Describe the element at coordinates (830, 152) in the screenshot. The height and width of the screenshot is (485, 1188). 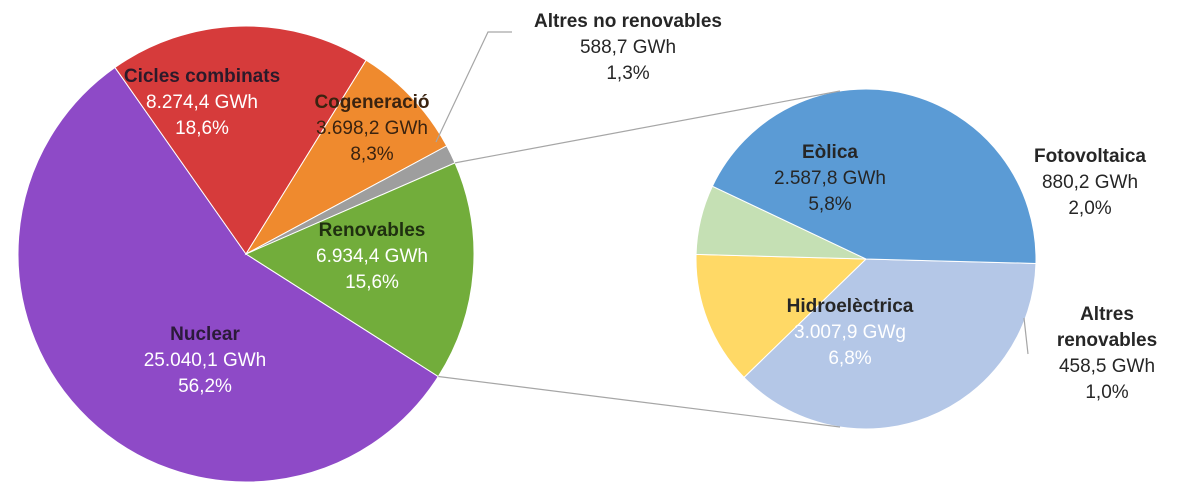
I see `eolica-name-label: Eòlica` at that location.